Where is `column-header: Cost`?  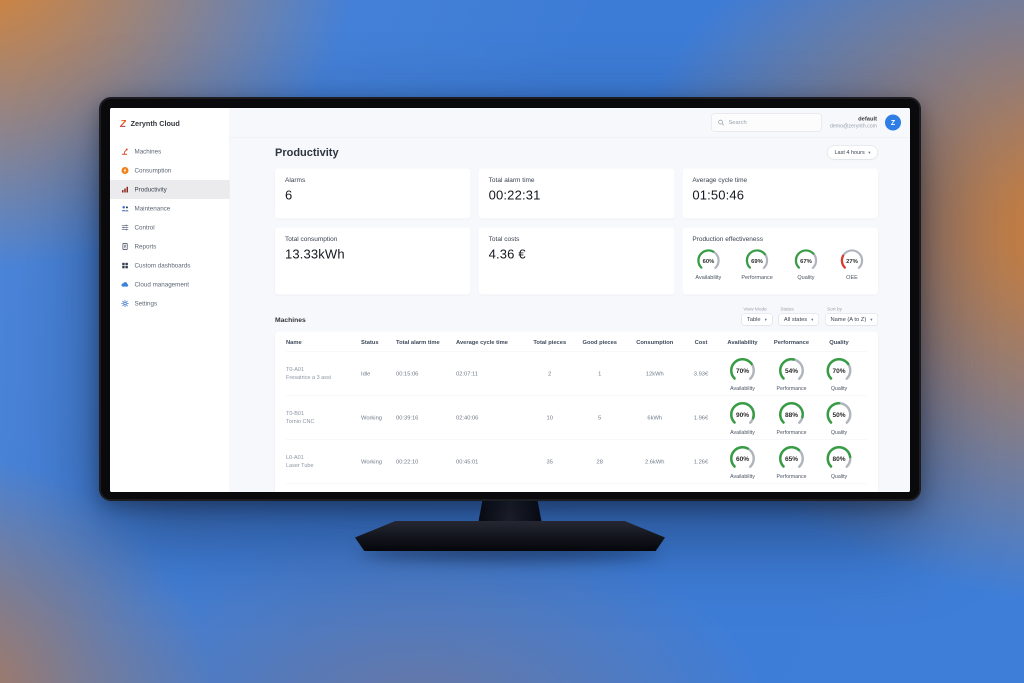 column-header: Cost is located at coordinates (701, 342).